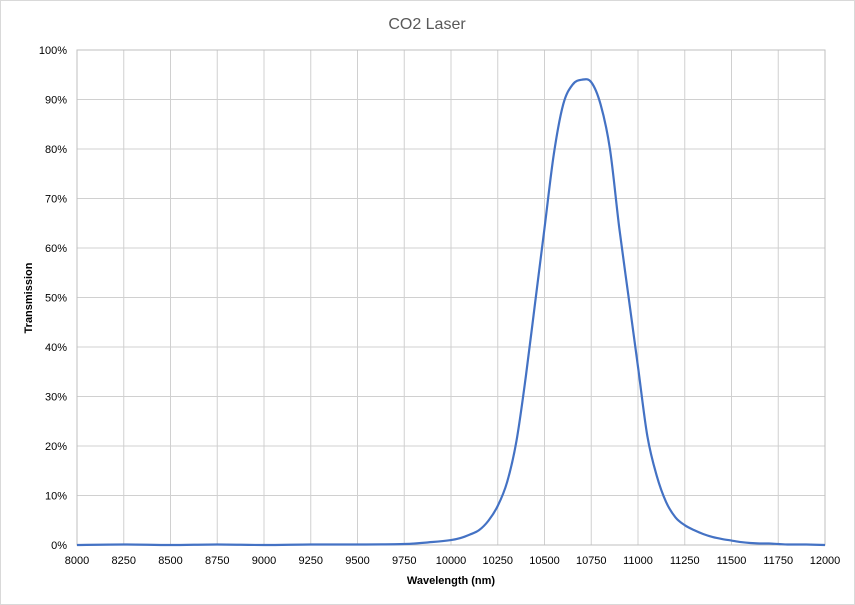 Image resolution: width=855 pixels, height=605 pixels. Describe the element at coordinates (56, 249) in the screenshot. I see `y-tick-label: 60%` at that location.